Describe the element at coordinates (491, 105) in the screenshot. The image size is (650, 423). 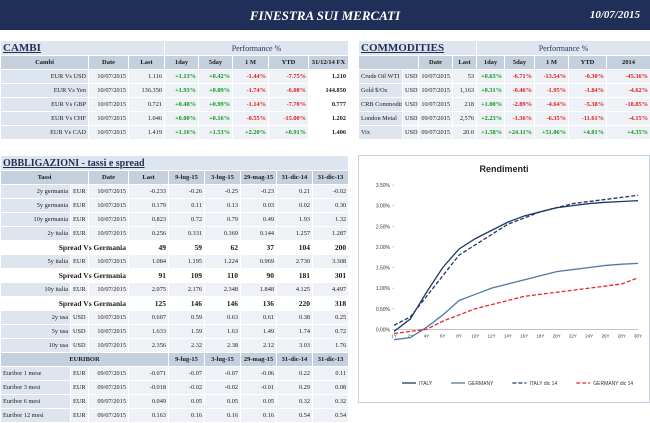
I see `cell: +1.00%` at that location.